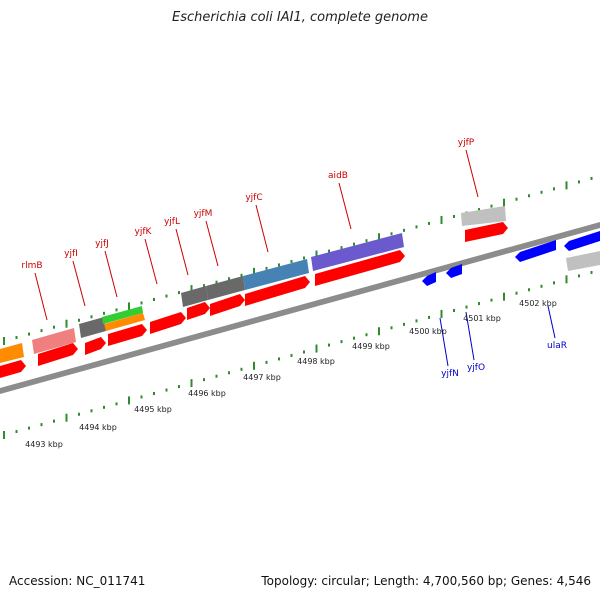  What do you see at coordinates (338, 176) in the screenshot?
I see `forward-gene-label: aidB` at bounding box center [338, 176].